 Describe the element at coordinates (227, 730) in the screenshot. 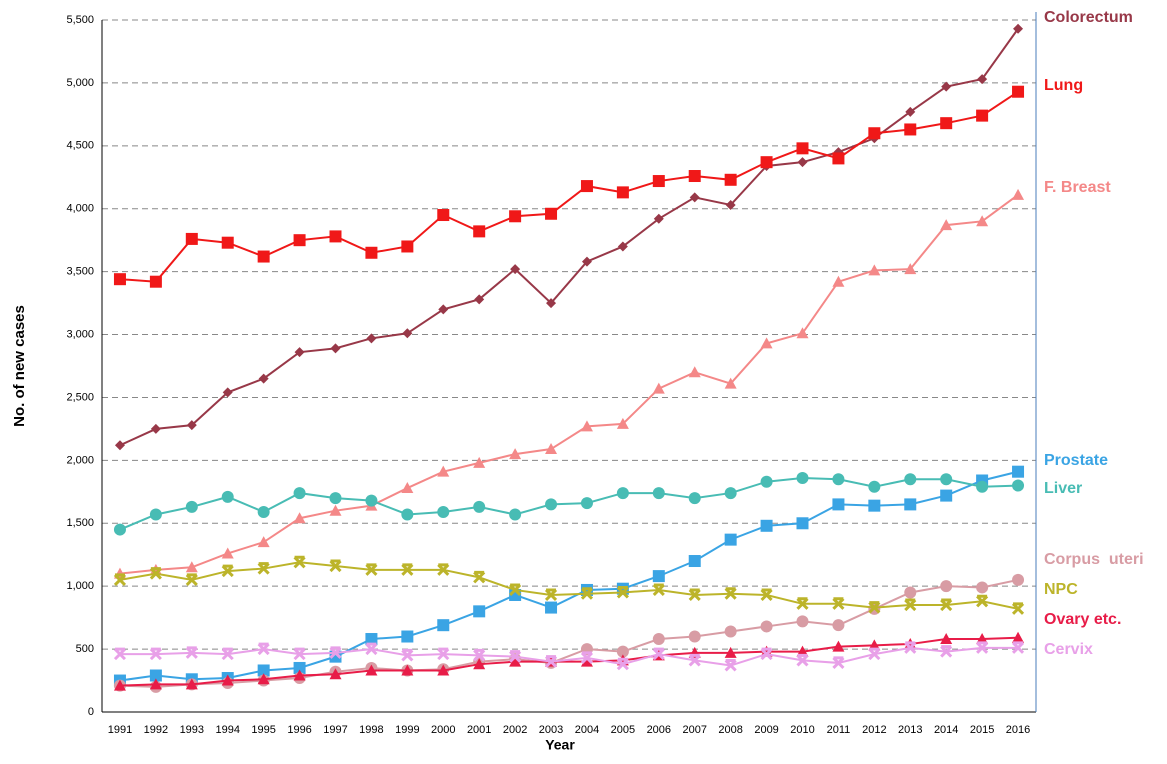

I see `x-tick-label: 1994` at that location.